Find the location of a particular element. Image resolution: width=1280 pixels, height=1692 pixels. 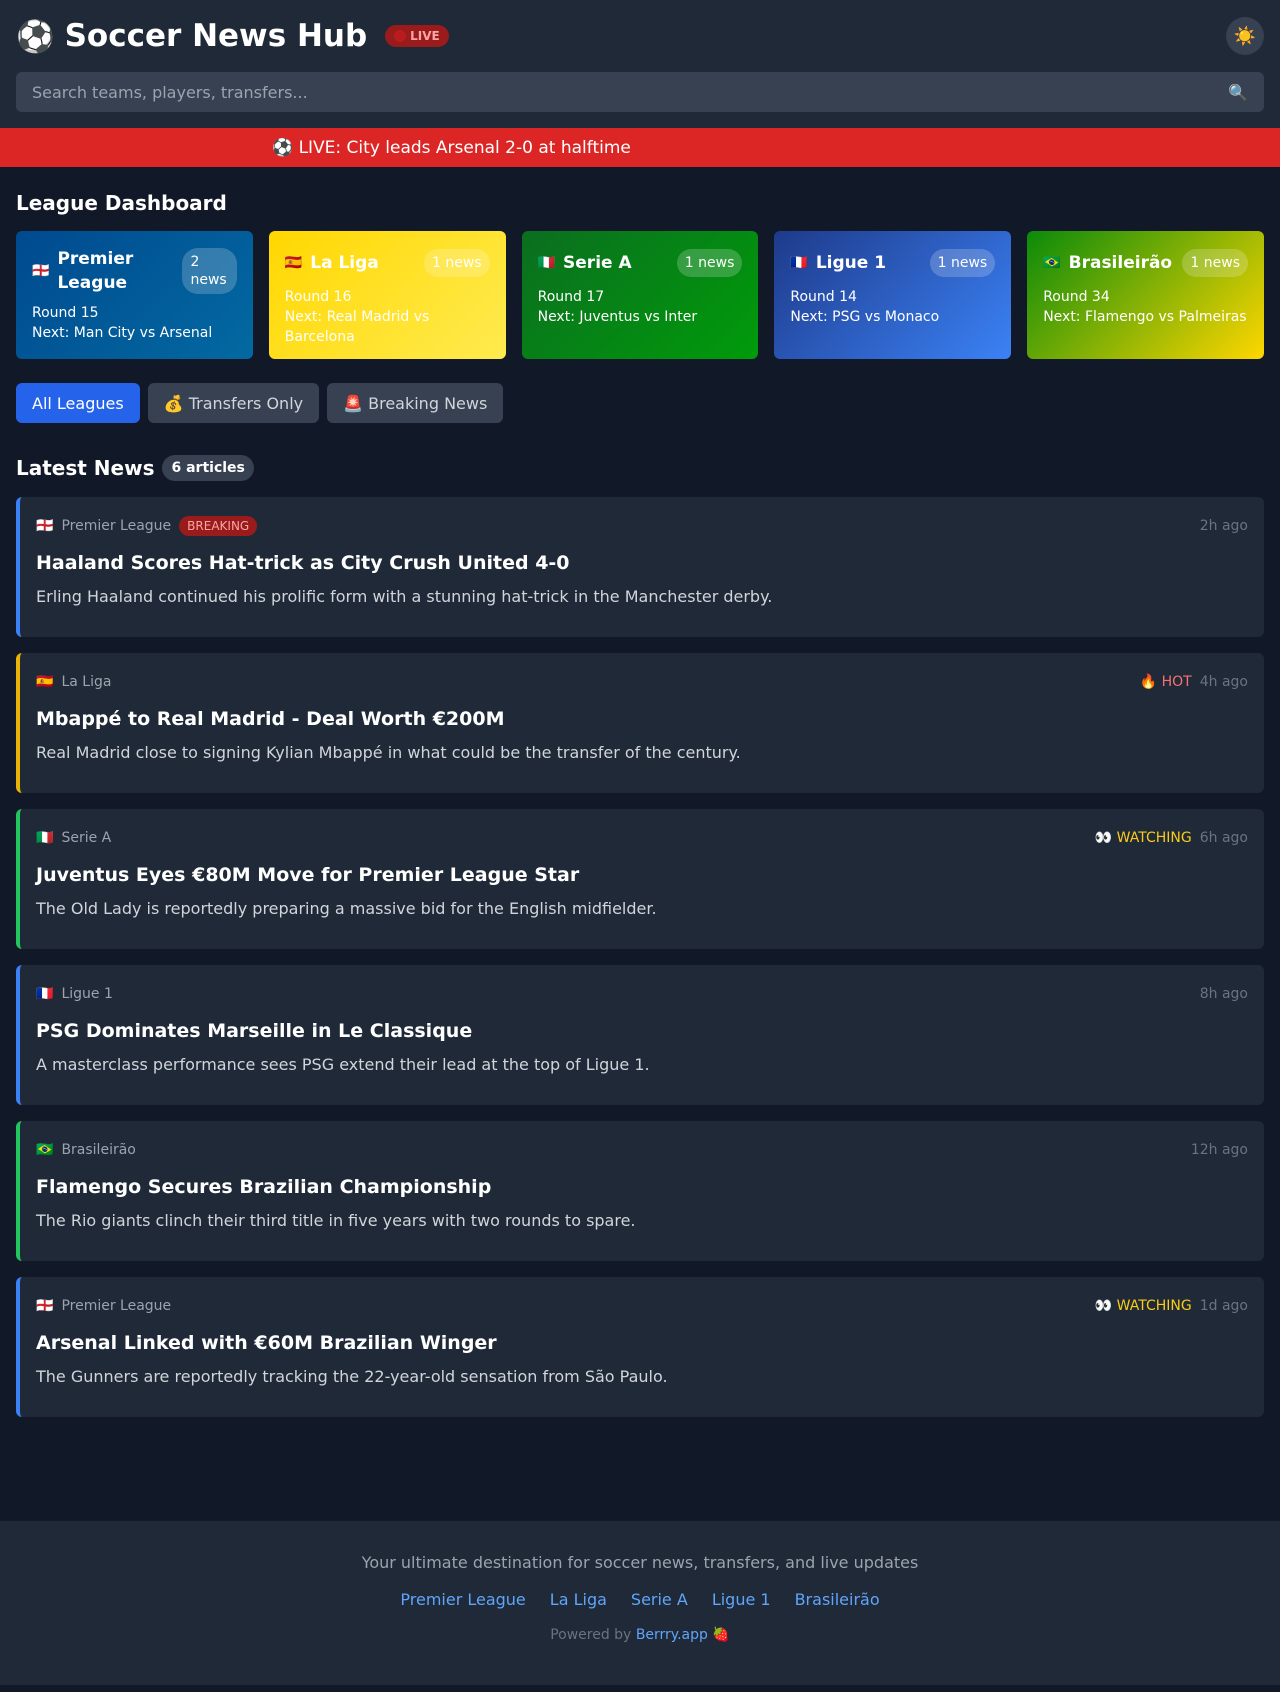

article-title: PSG Dominates Marseille in Le Classique is located at coordinates (254, 1031).